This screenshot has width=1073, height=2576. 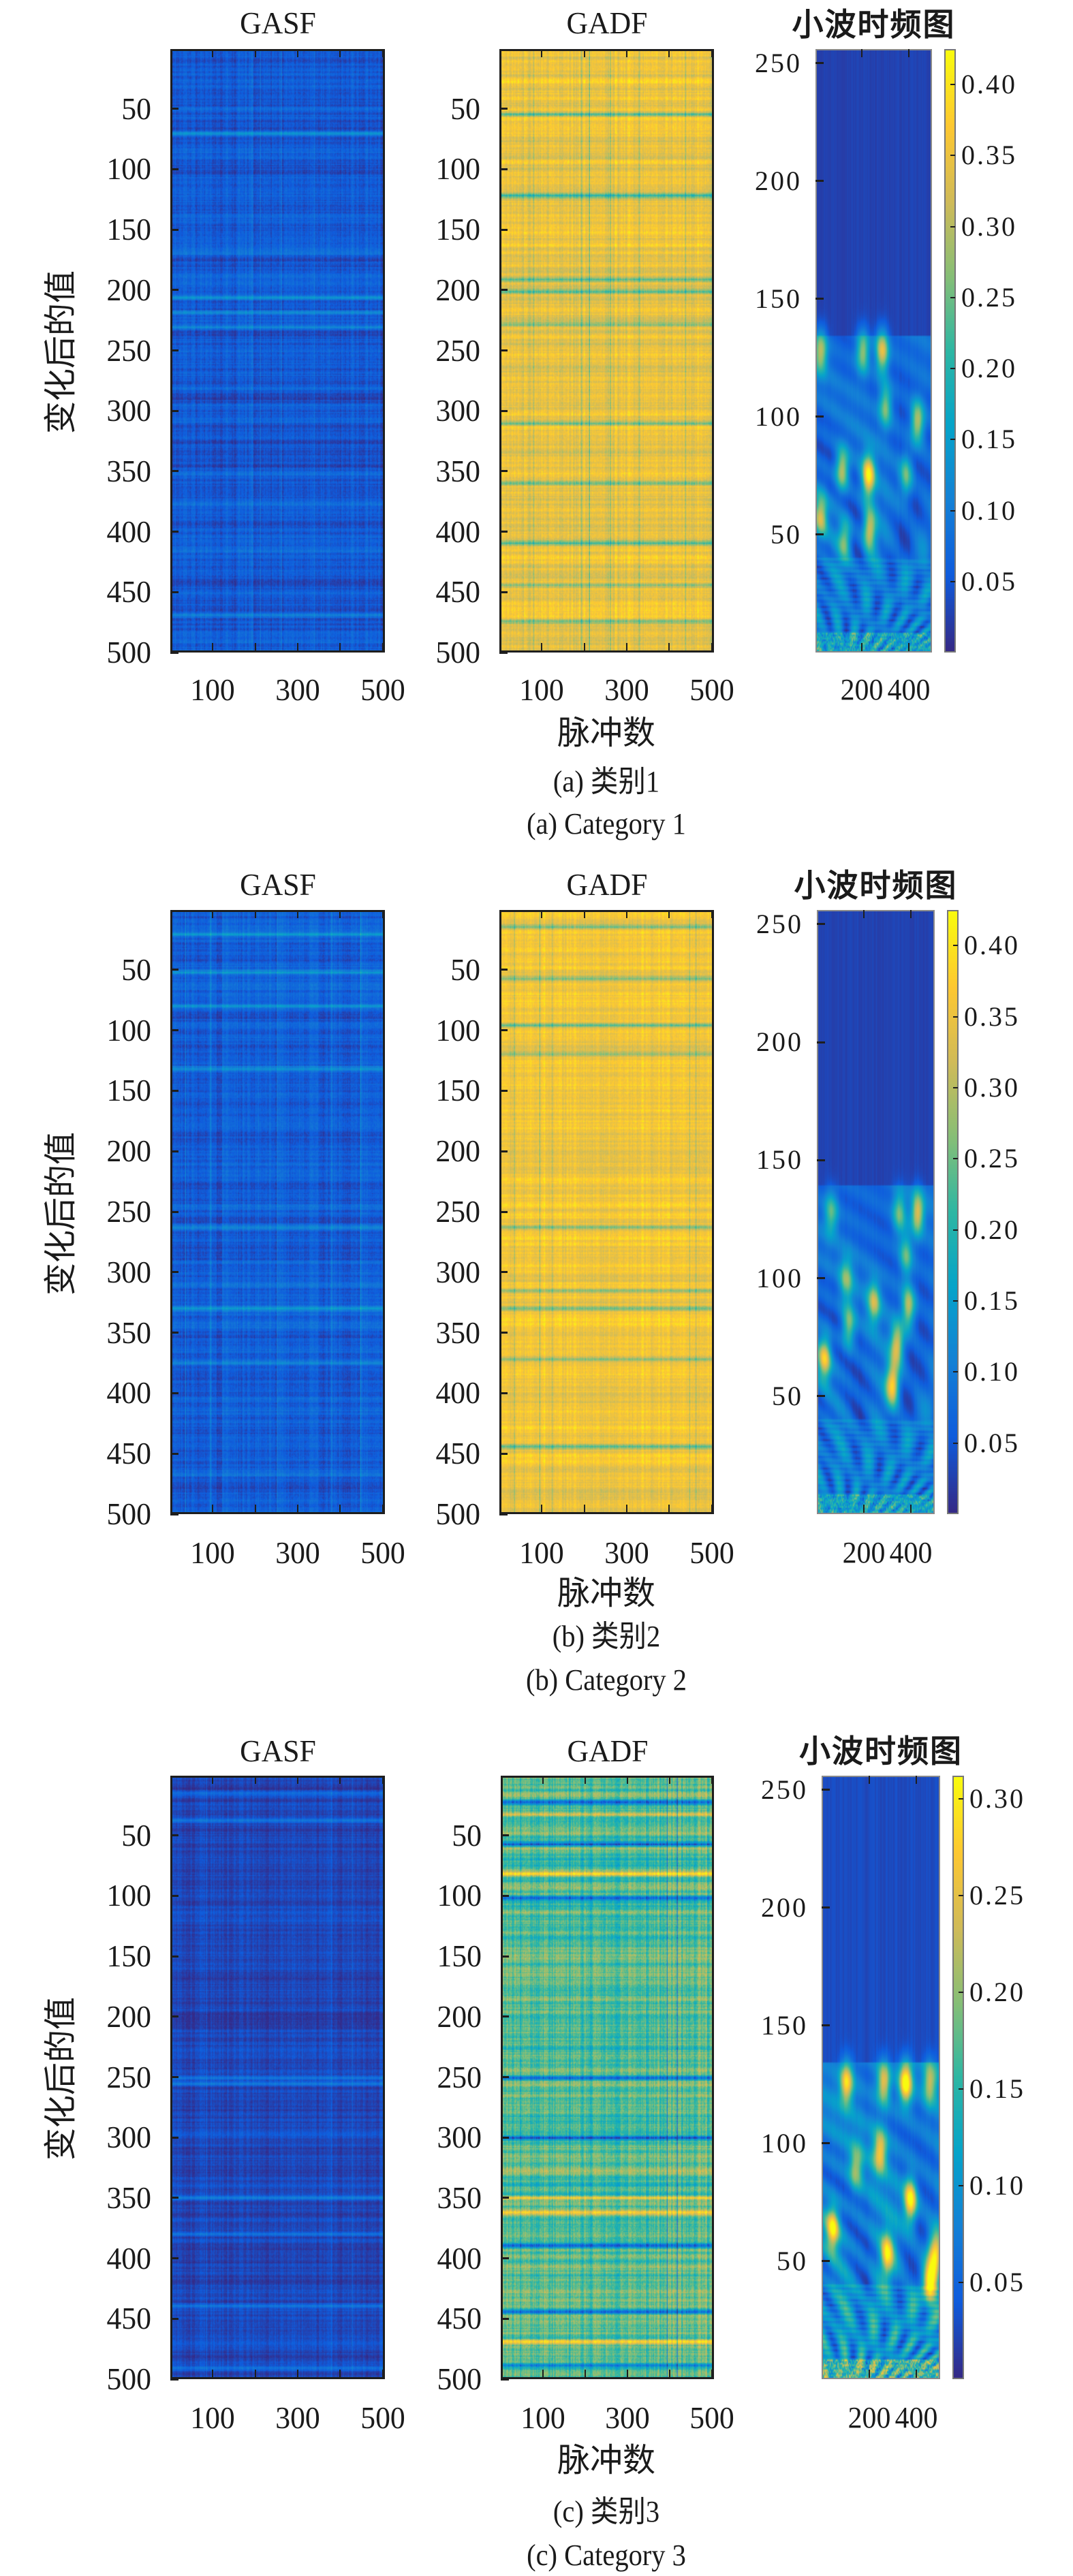 What do you see at coordinates (992, 945) in the screenshot?
I see `panel-b-wavelet-colorbar-tick-label: 0.40` at bounding box center [992, 945].